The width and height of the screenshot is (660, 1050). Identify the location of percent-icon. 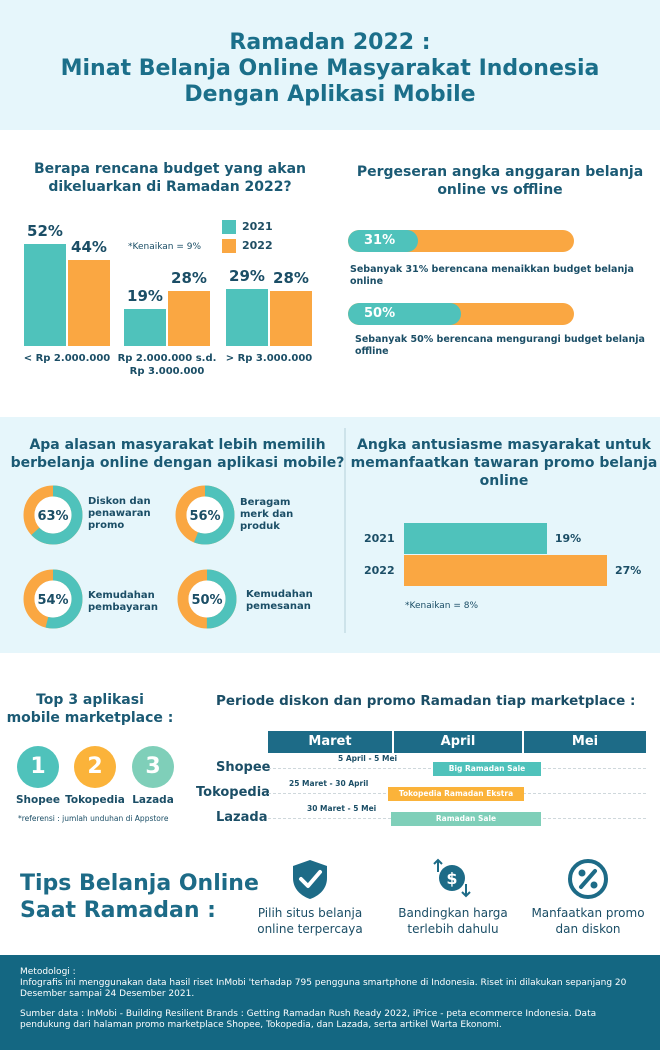
(588, 881).